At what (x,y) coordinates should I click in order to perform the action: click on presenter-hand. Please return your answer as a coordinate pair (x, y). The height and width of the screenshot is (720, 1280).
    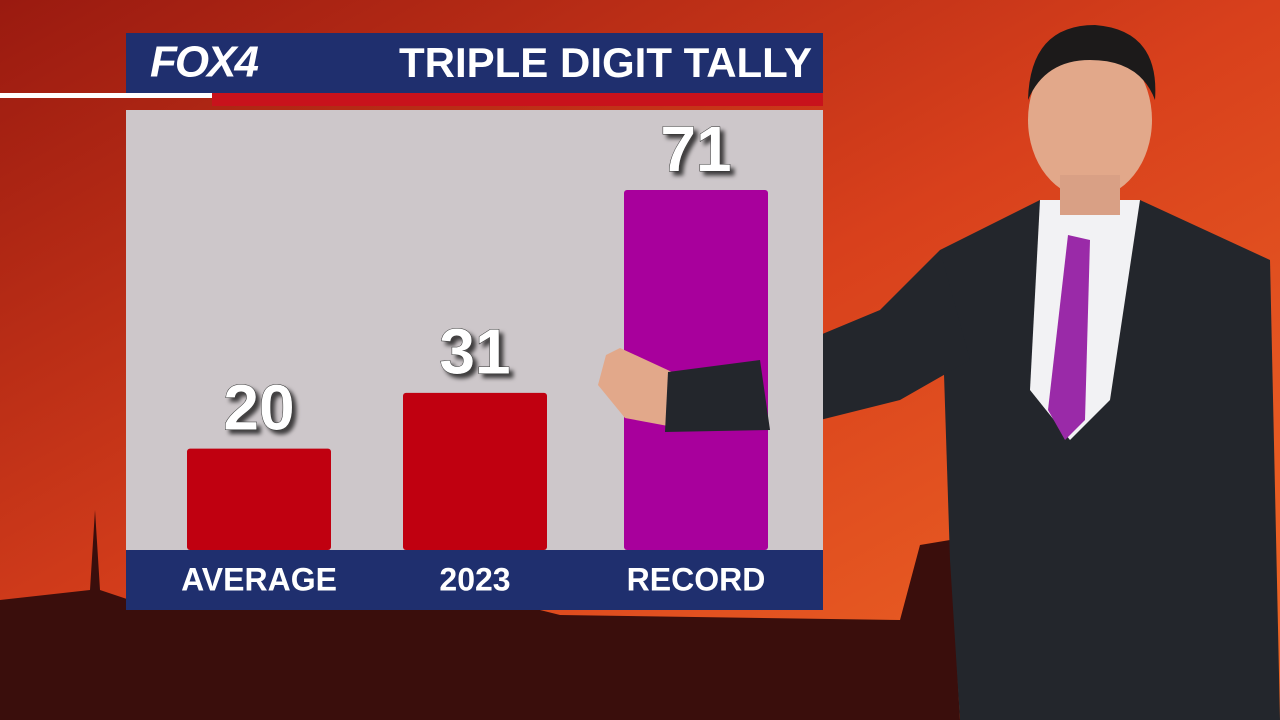
    Looking at the image, I should click on (635, 387).